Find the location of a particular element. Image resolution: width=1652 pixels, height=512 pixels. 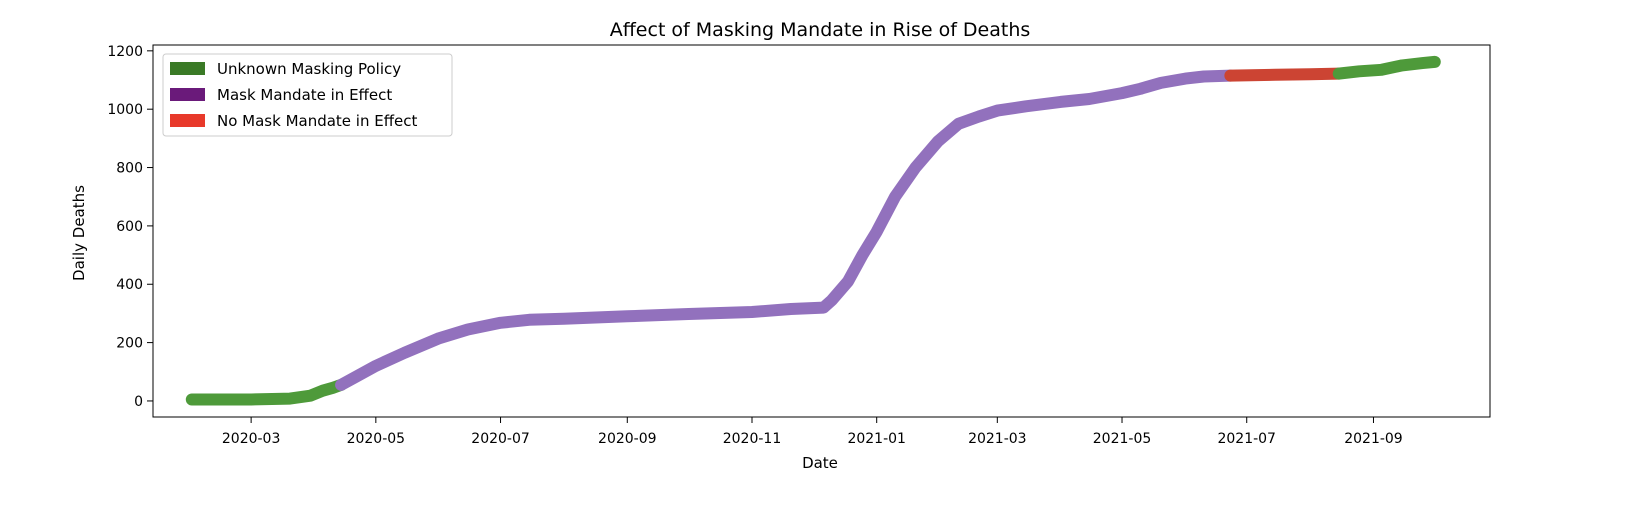

y-axis-label: Daily Deaths is located at coordinates (79, 233).